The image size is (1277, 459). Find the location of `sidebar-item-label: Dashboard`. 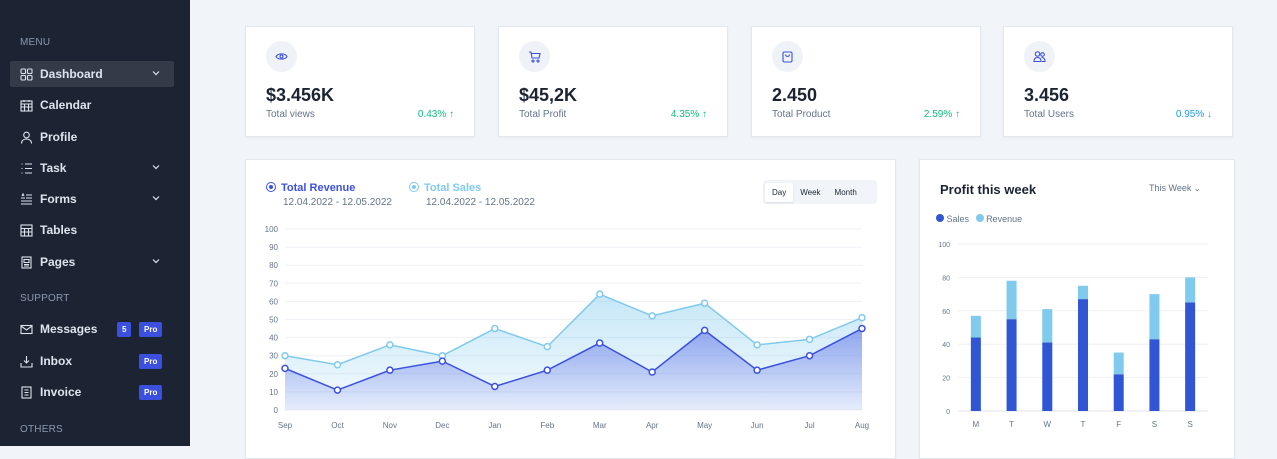

sidebar-item-label: Dashboard is located at coordinates (71, 74).